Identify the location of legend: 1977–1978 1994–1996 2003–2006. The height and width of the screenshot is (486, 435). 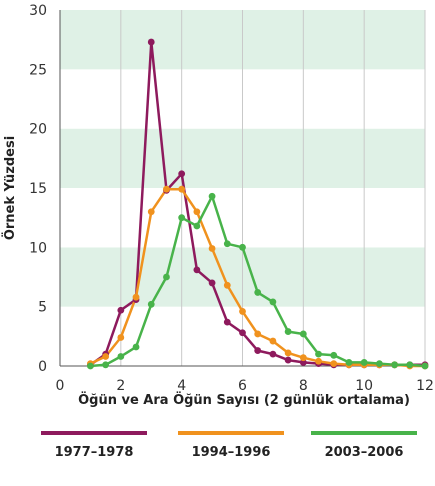
(229, 445).